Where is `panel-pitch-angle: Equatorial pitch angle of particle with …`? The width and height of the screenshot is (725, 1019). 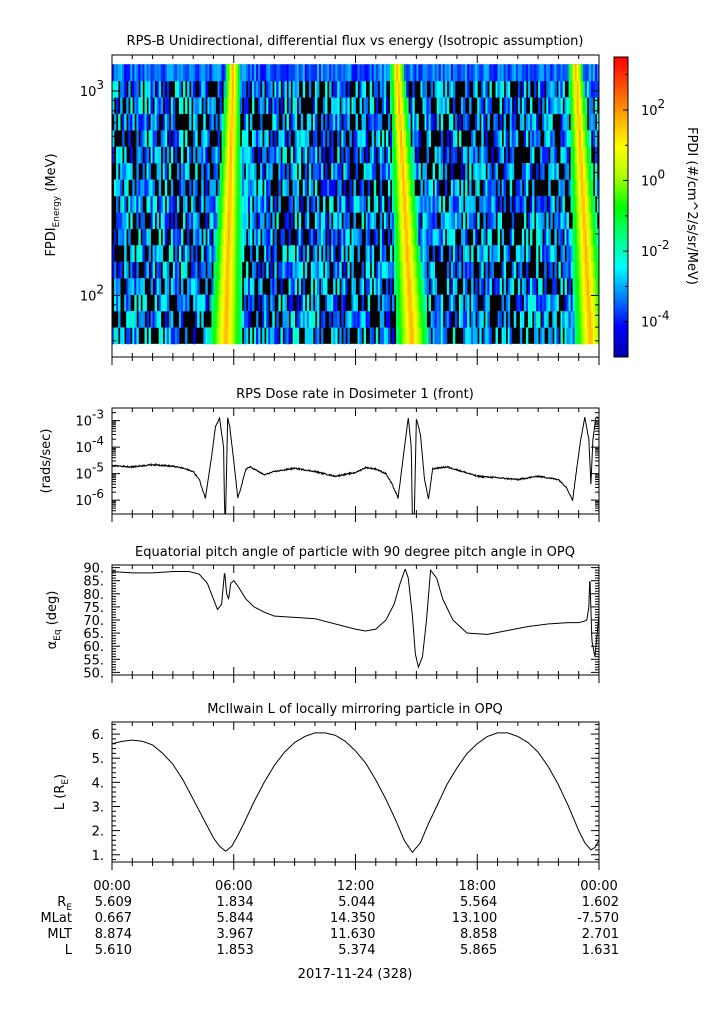 panel-pitch-angle: Equatorial pitch angle of particle with … is located at coordinates (322, 614).